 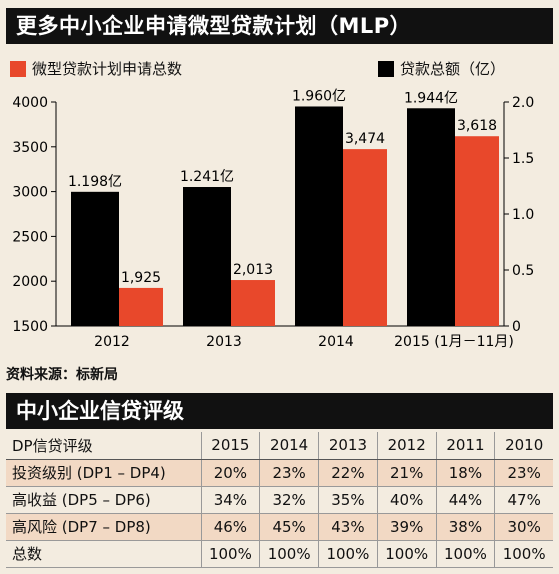 I want to click on table-cell: 总数, so click(x=103, y=554).